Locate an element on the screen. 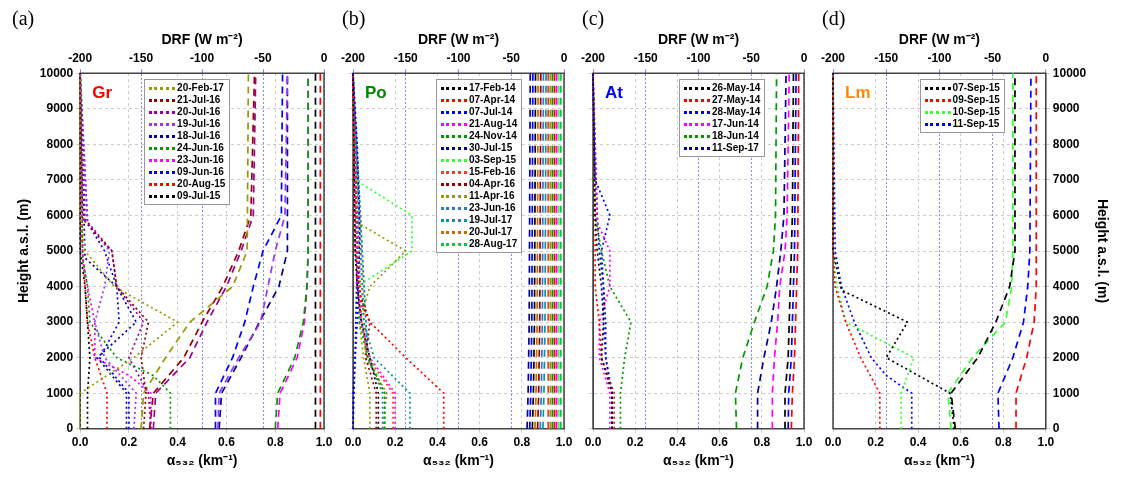  legend-label: 24-Jun-16 is located at coordinates (200, 148).